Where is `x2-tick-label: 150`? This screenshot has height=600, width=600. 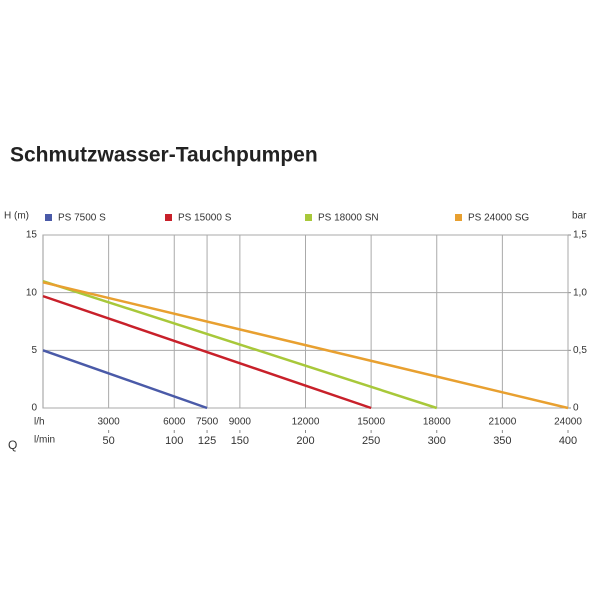 x2-tick-label: 150 is located at coordinates (240, 441).